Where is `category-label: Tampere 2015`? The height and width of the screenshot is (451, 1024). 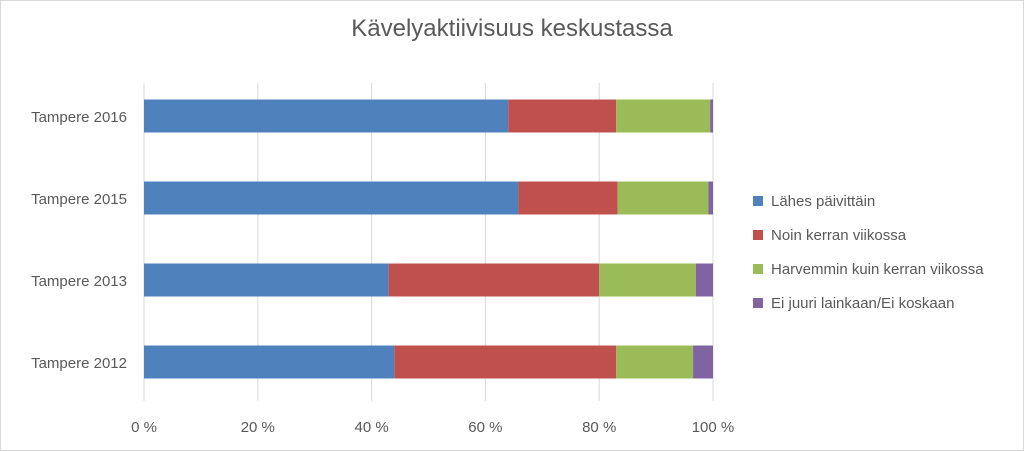
category-label: Tampere 2015 is located at coordinates (79, 199).